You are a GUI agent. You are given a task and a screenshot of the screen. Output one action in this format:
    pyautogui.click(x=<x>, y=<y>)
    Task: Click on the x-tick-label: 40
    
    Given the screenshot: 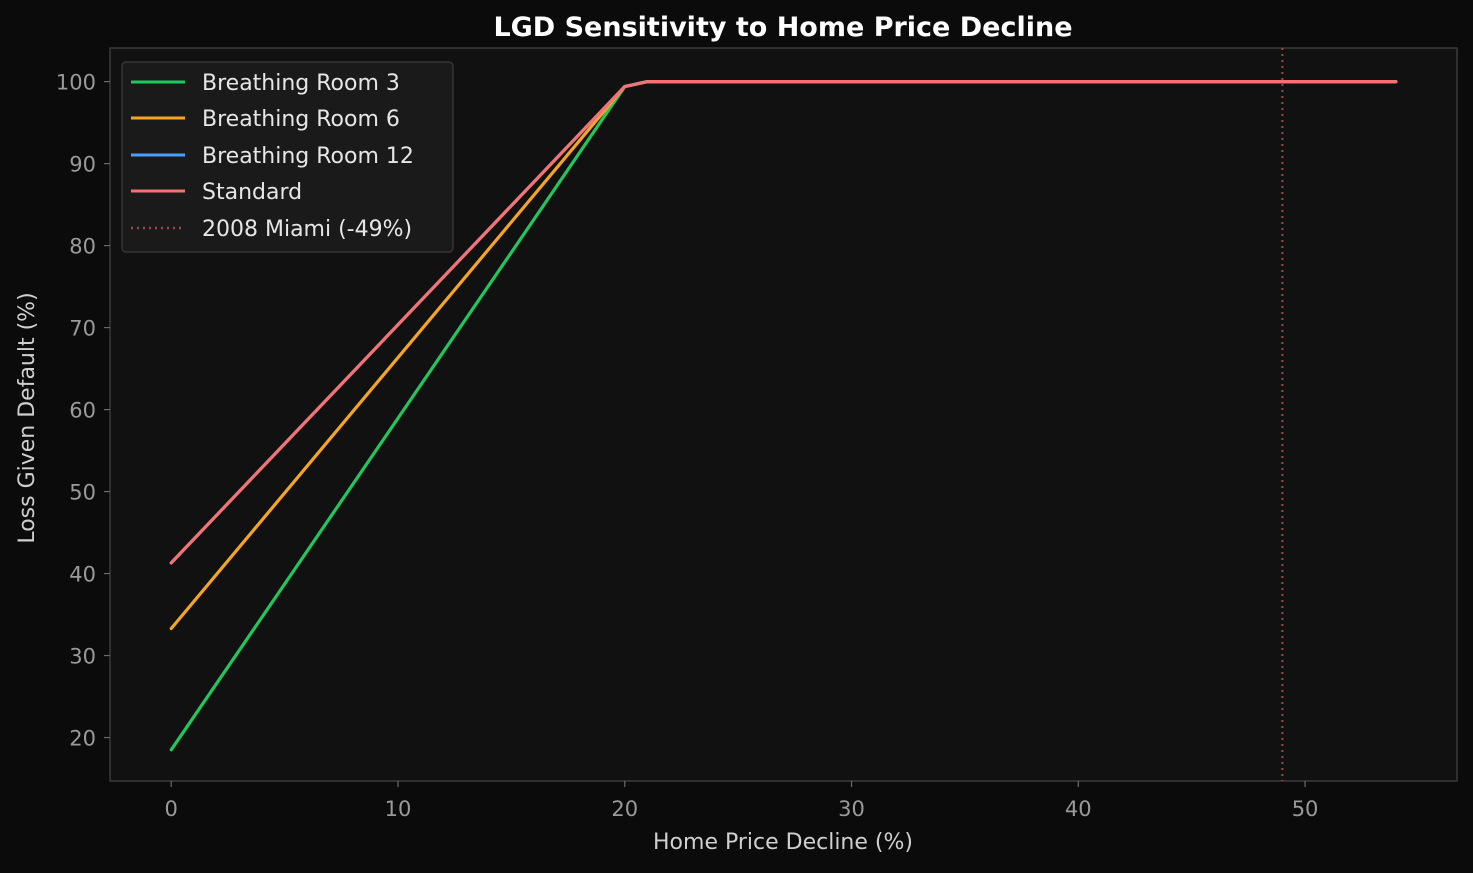 What is the action you would take?
    pyautogui.click(x=1078, y=809)
    